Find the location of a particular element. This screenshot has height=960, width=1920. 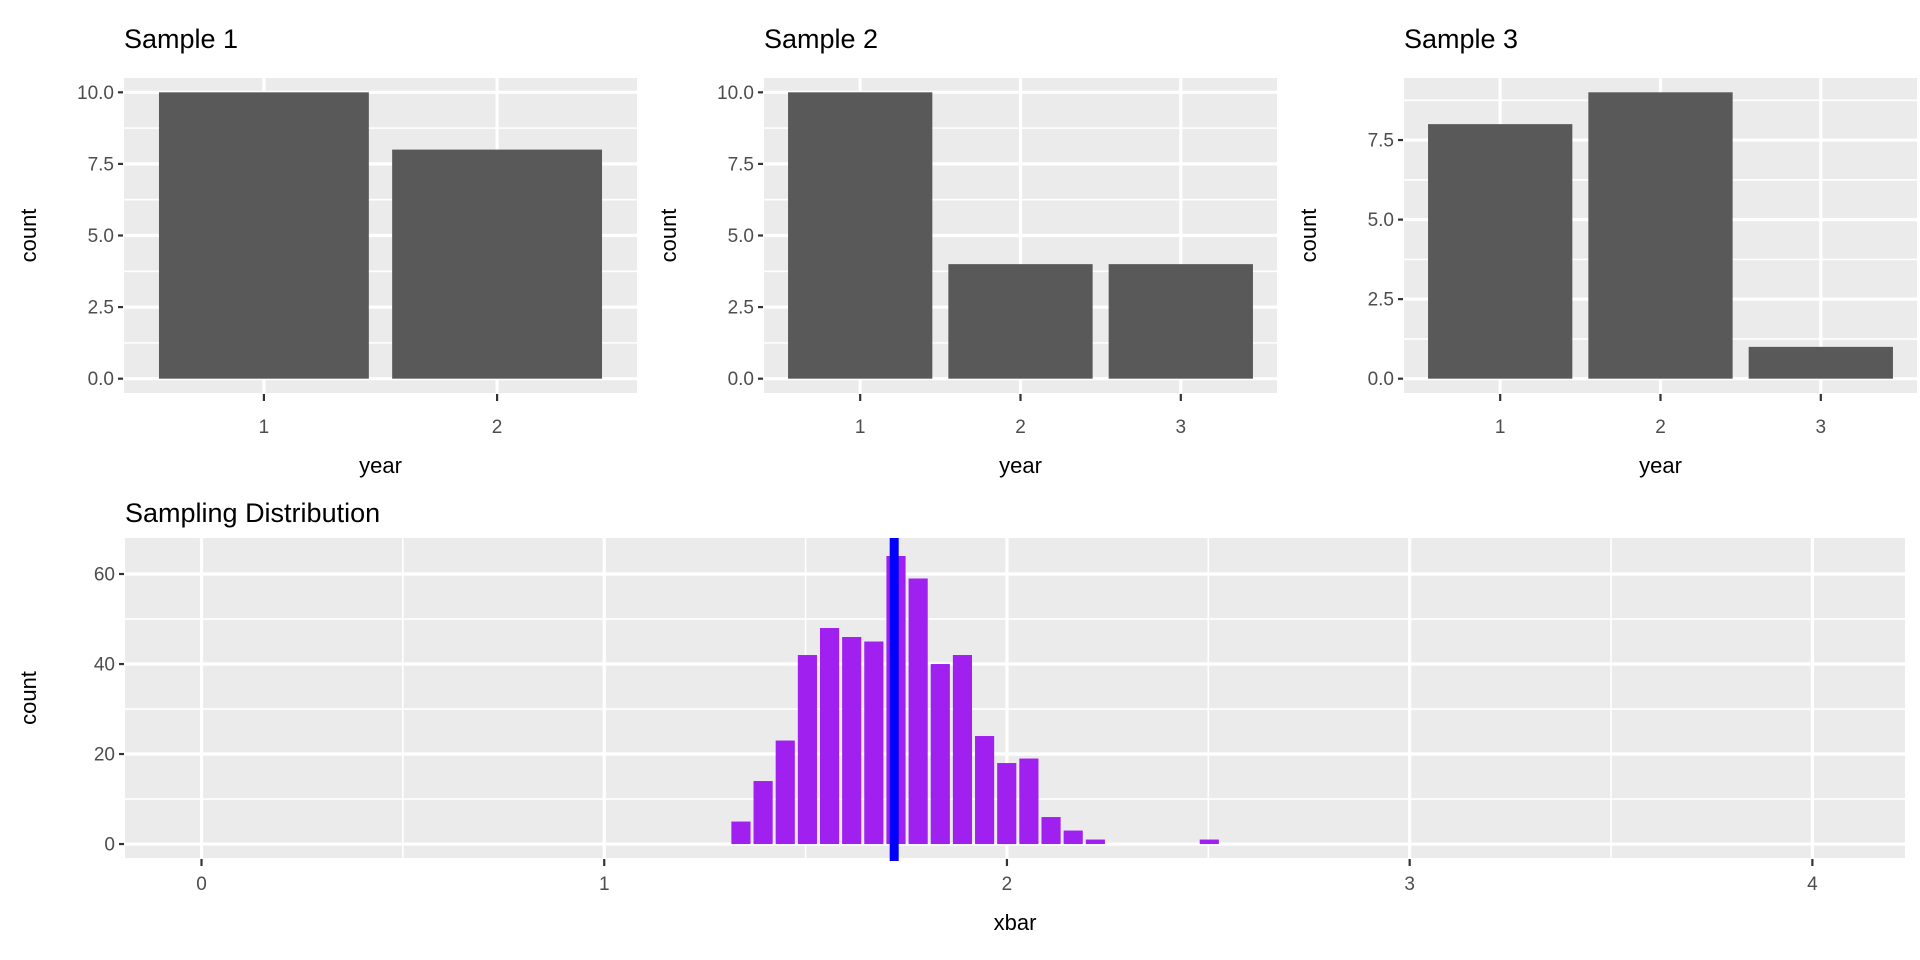

y-tick-label: 20 is located at coordinates (104, 755).